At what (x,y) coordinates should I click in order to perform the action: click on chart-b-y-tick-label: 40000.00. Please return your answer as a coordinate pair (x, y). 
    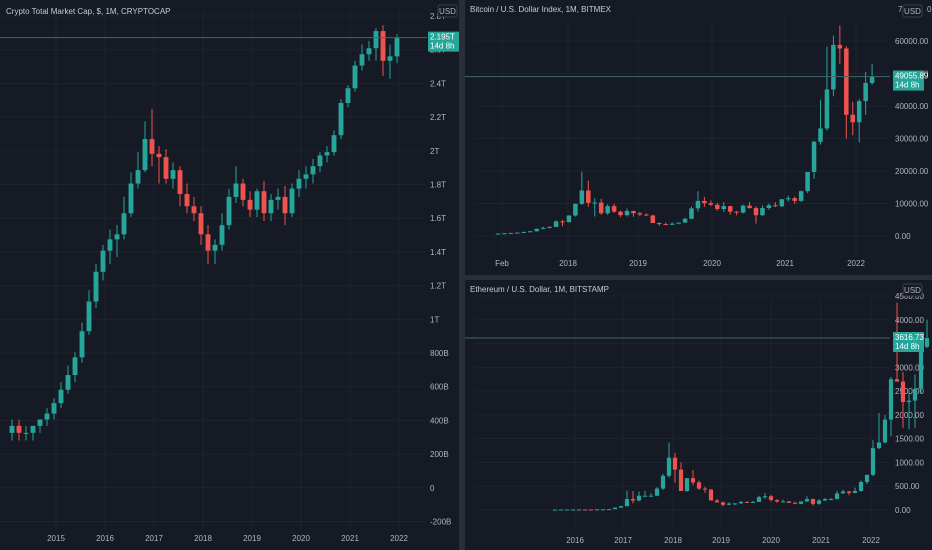
    Looking at the image, I should click on (912, 106).